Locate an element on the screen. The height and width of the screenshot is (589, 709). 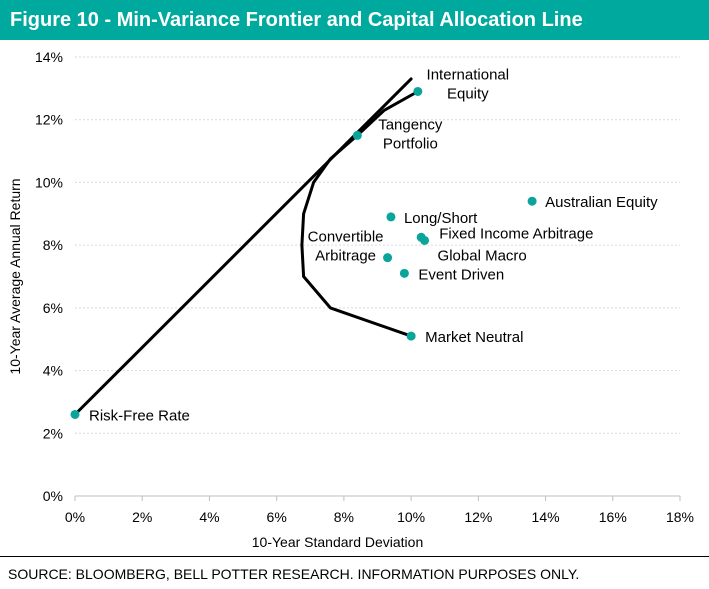
label-market-neutral: Market Neutral is located at coordinates (474, 337).